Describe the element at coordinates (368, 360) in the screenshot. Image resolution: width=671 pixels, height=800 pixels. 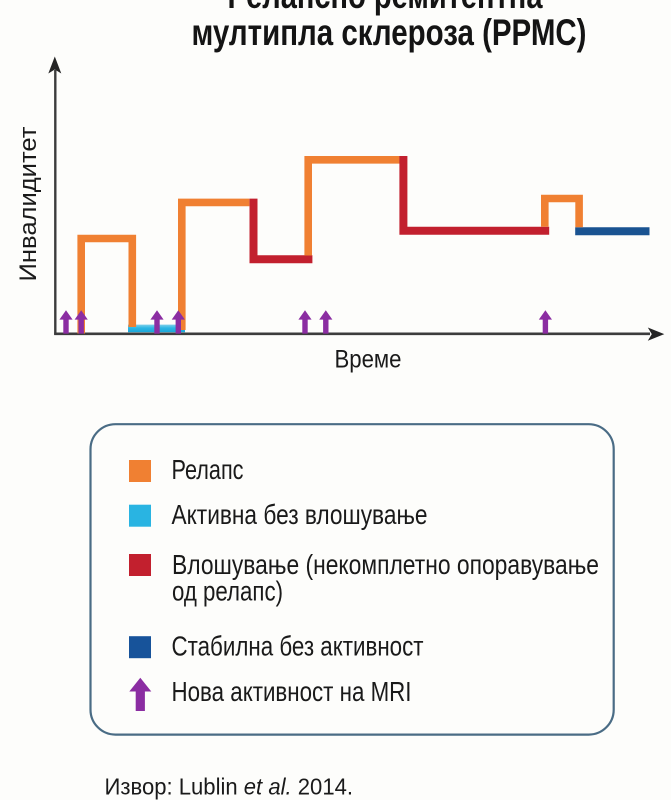
I see `svg-text: Време` at that location.